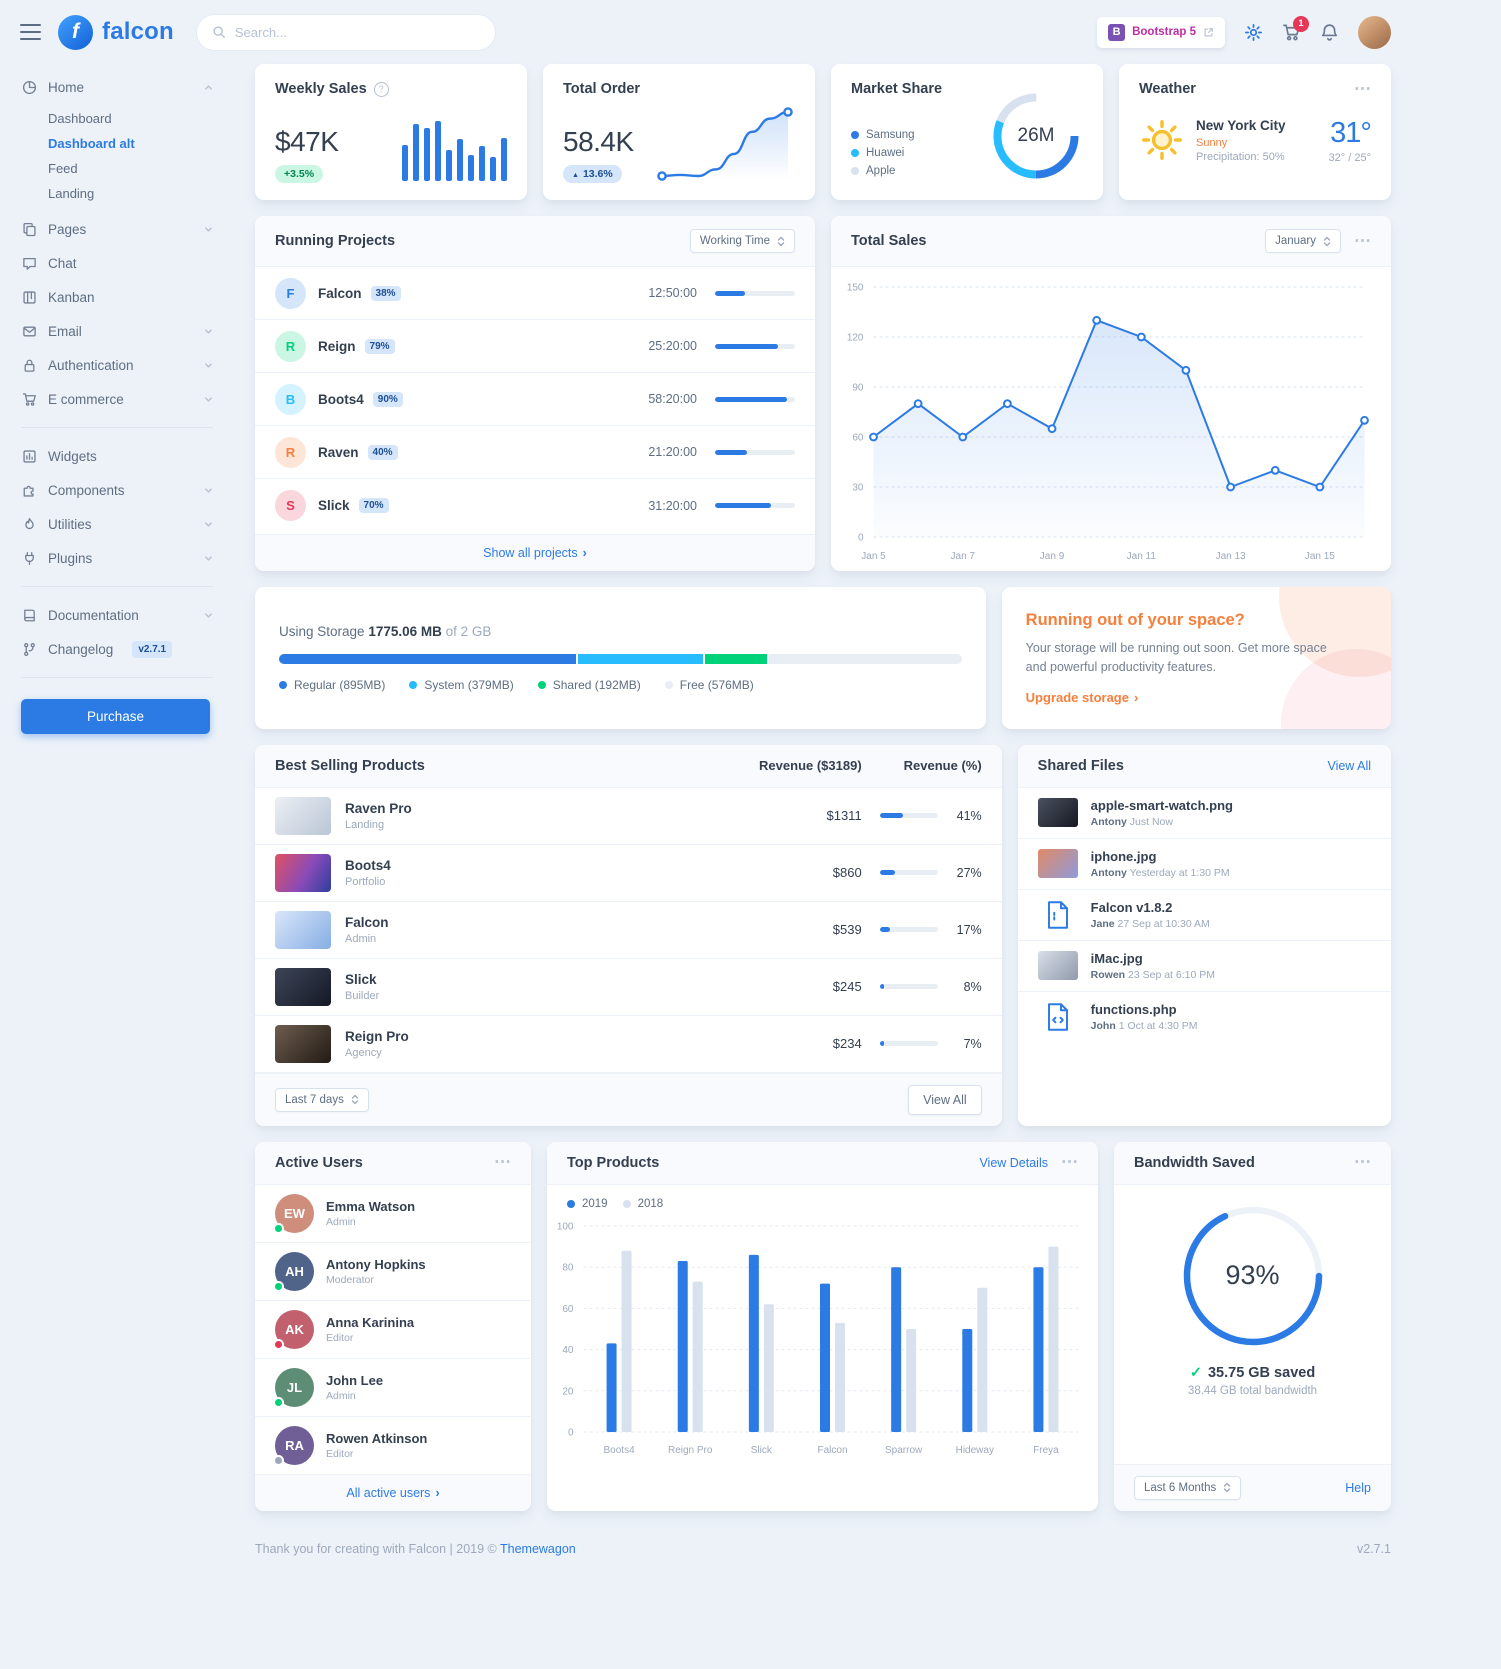  I want to click on sidebar-item-email: Email, so click(123, 331).